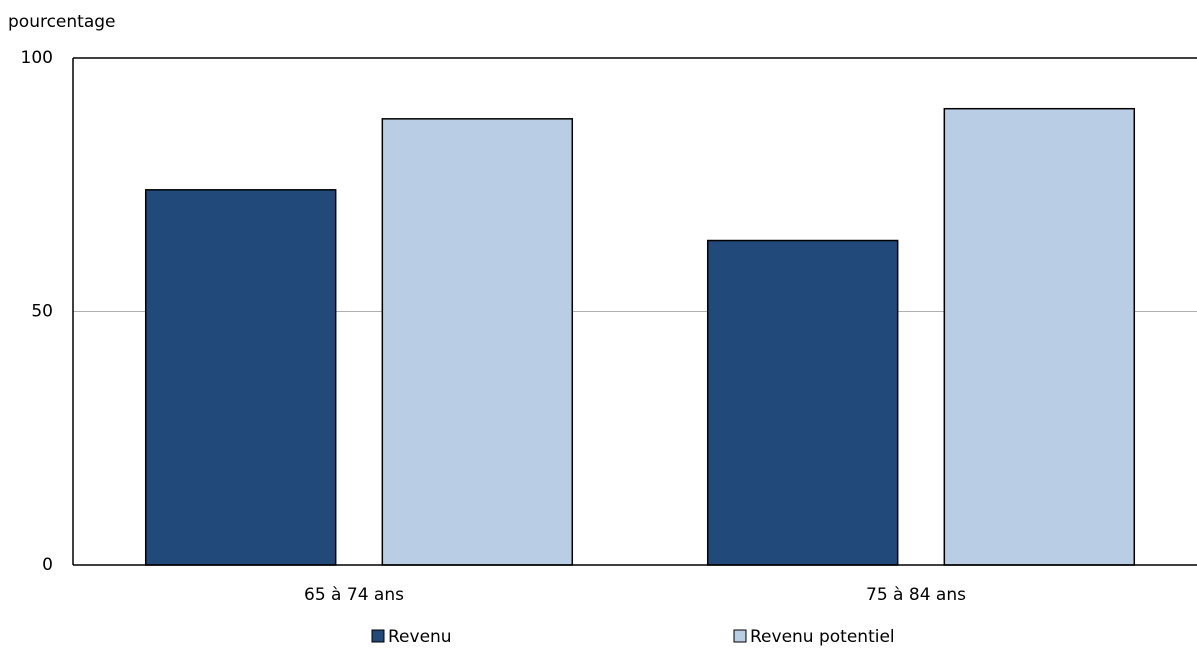 Image resolution: width=1197 pixels, height=649 pixels. Describe the element at coordinates (42, 312) in the screenshot. I see `y-tick-label: 50` at that location.